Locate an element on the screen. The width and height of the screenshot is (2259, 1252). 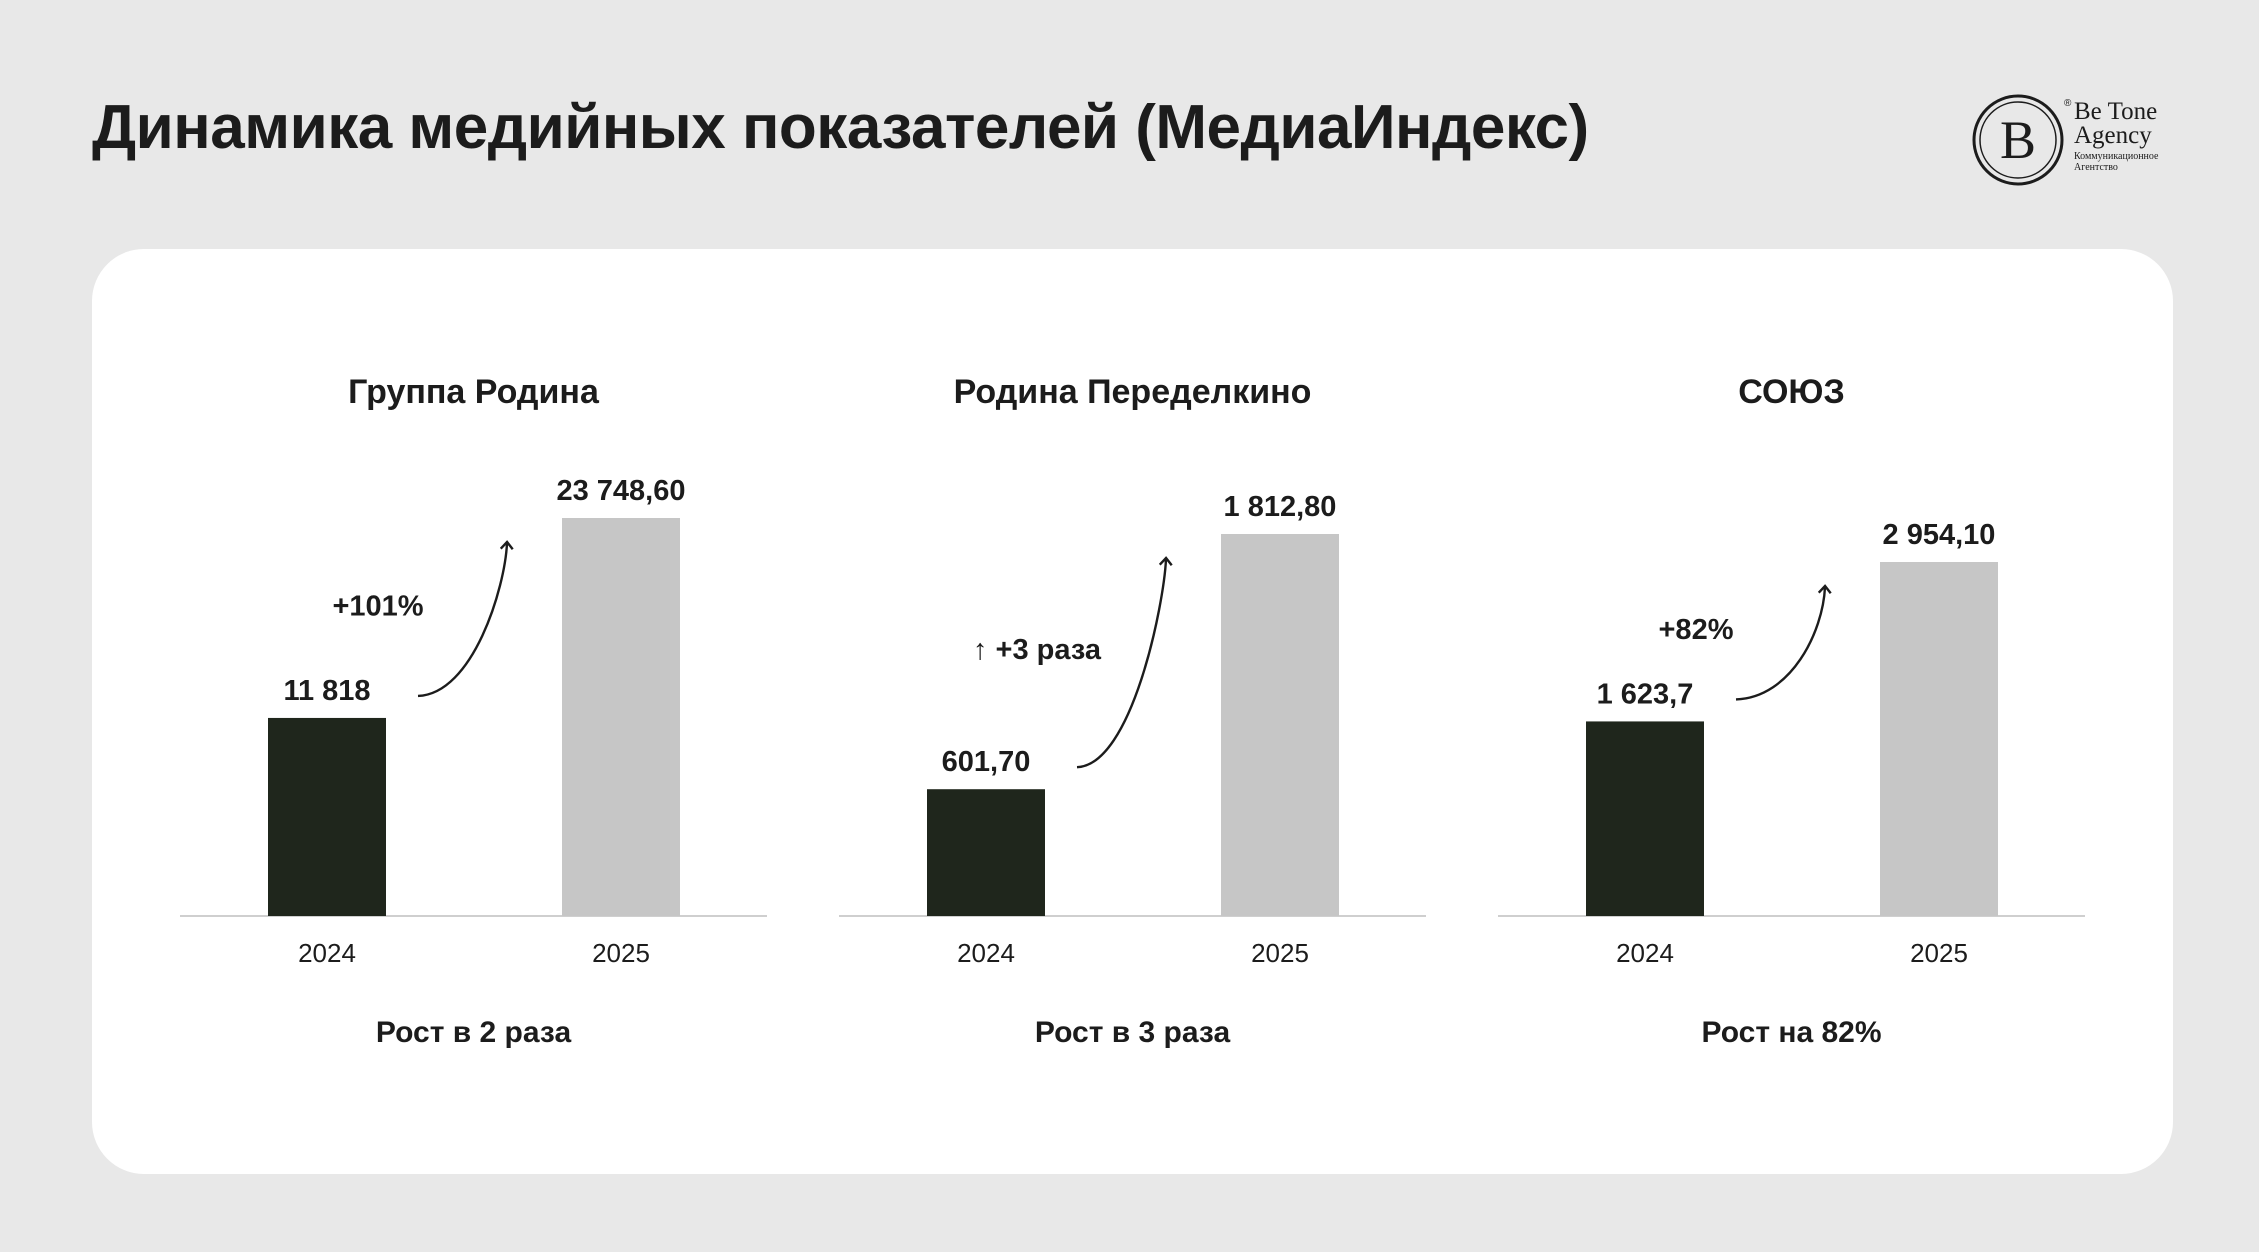
svg-text: B is located at coordinates (2018, 140).